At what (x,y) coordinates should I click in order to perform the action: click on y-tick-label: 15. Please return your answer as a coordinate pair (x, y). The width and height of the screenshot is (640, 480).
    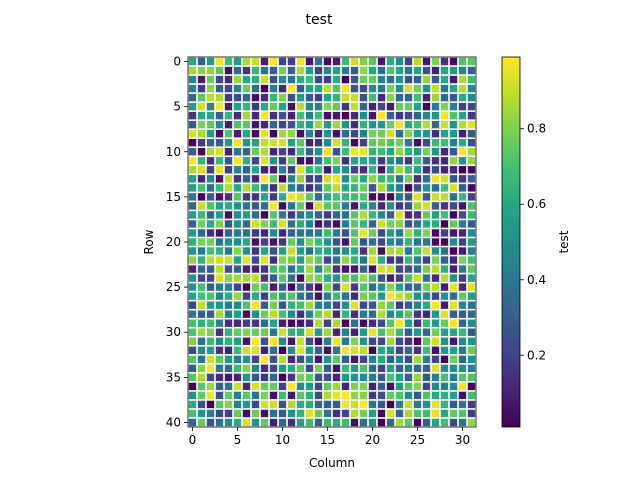
    Looking at the image, I should click on (173, 197).